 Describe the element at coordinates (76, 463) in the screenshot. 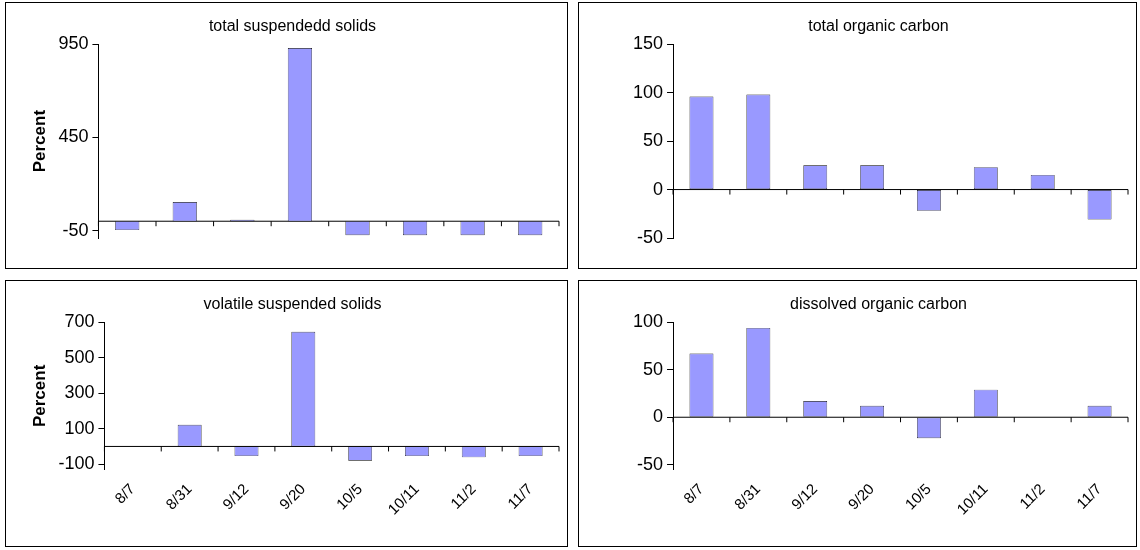

I see `y-tick-label: -100` at that location.